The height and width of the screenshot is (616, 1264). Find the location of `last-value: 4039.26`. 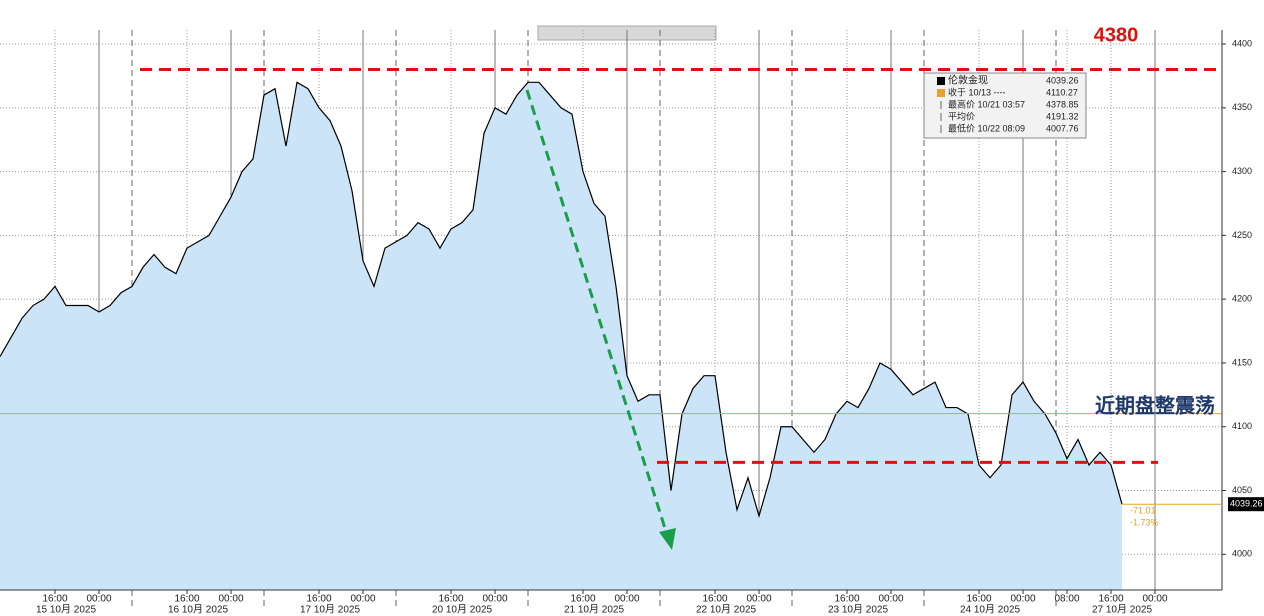

last-value: 4039.26 is located at coordinates (1246, 504).